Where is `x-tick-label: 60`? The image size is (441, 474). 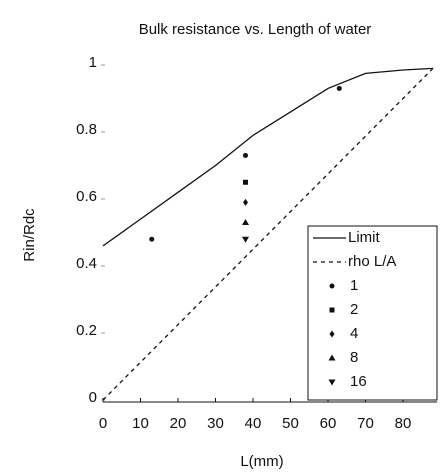 x-tick-label: 60 is located at coordinates (328, 423).